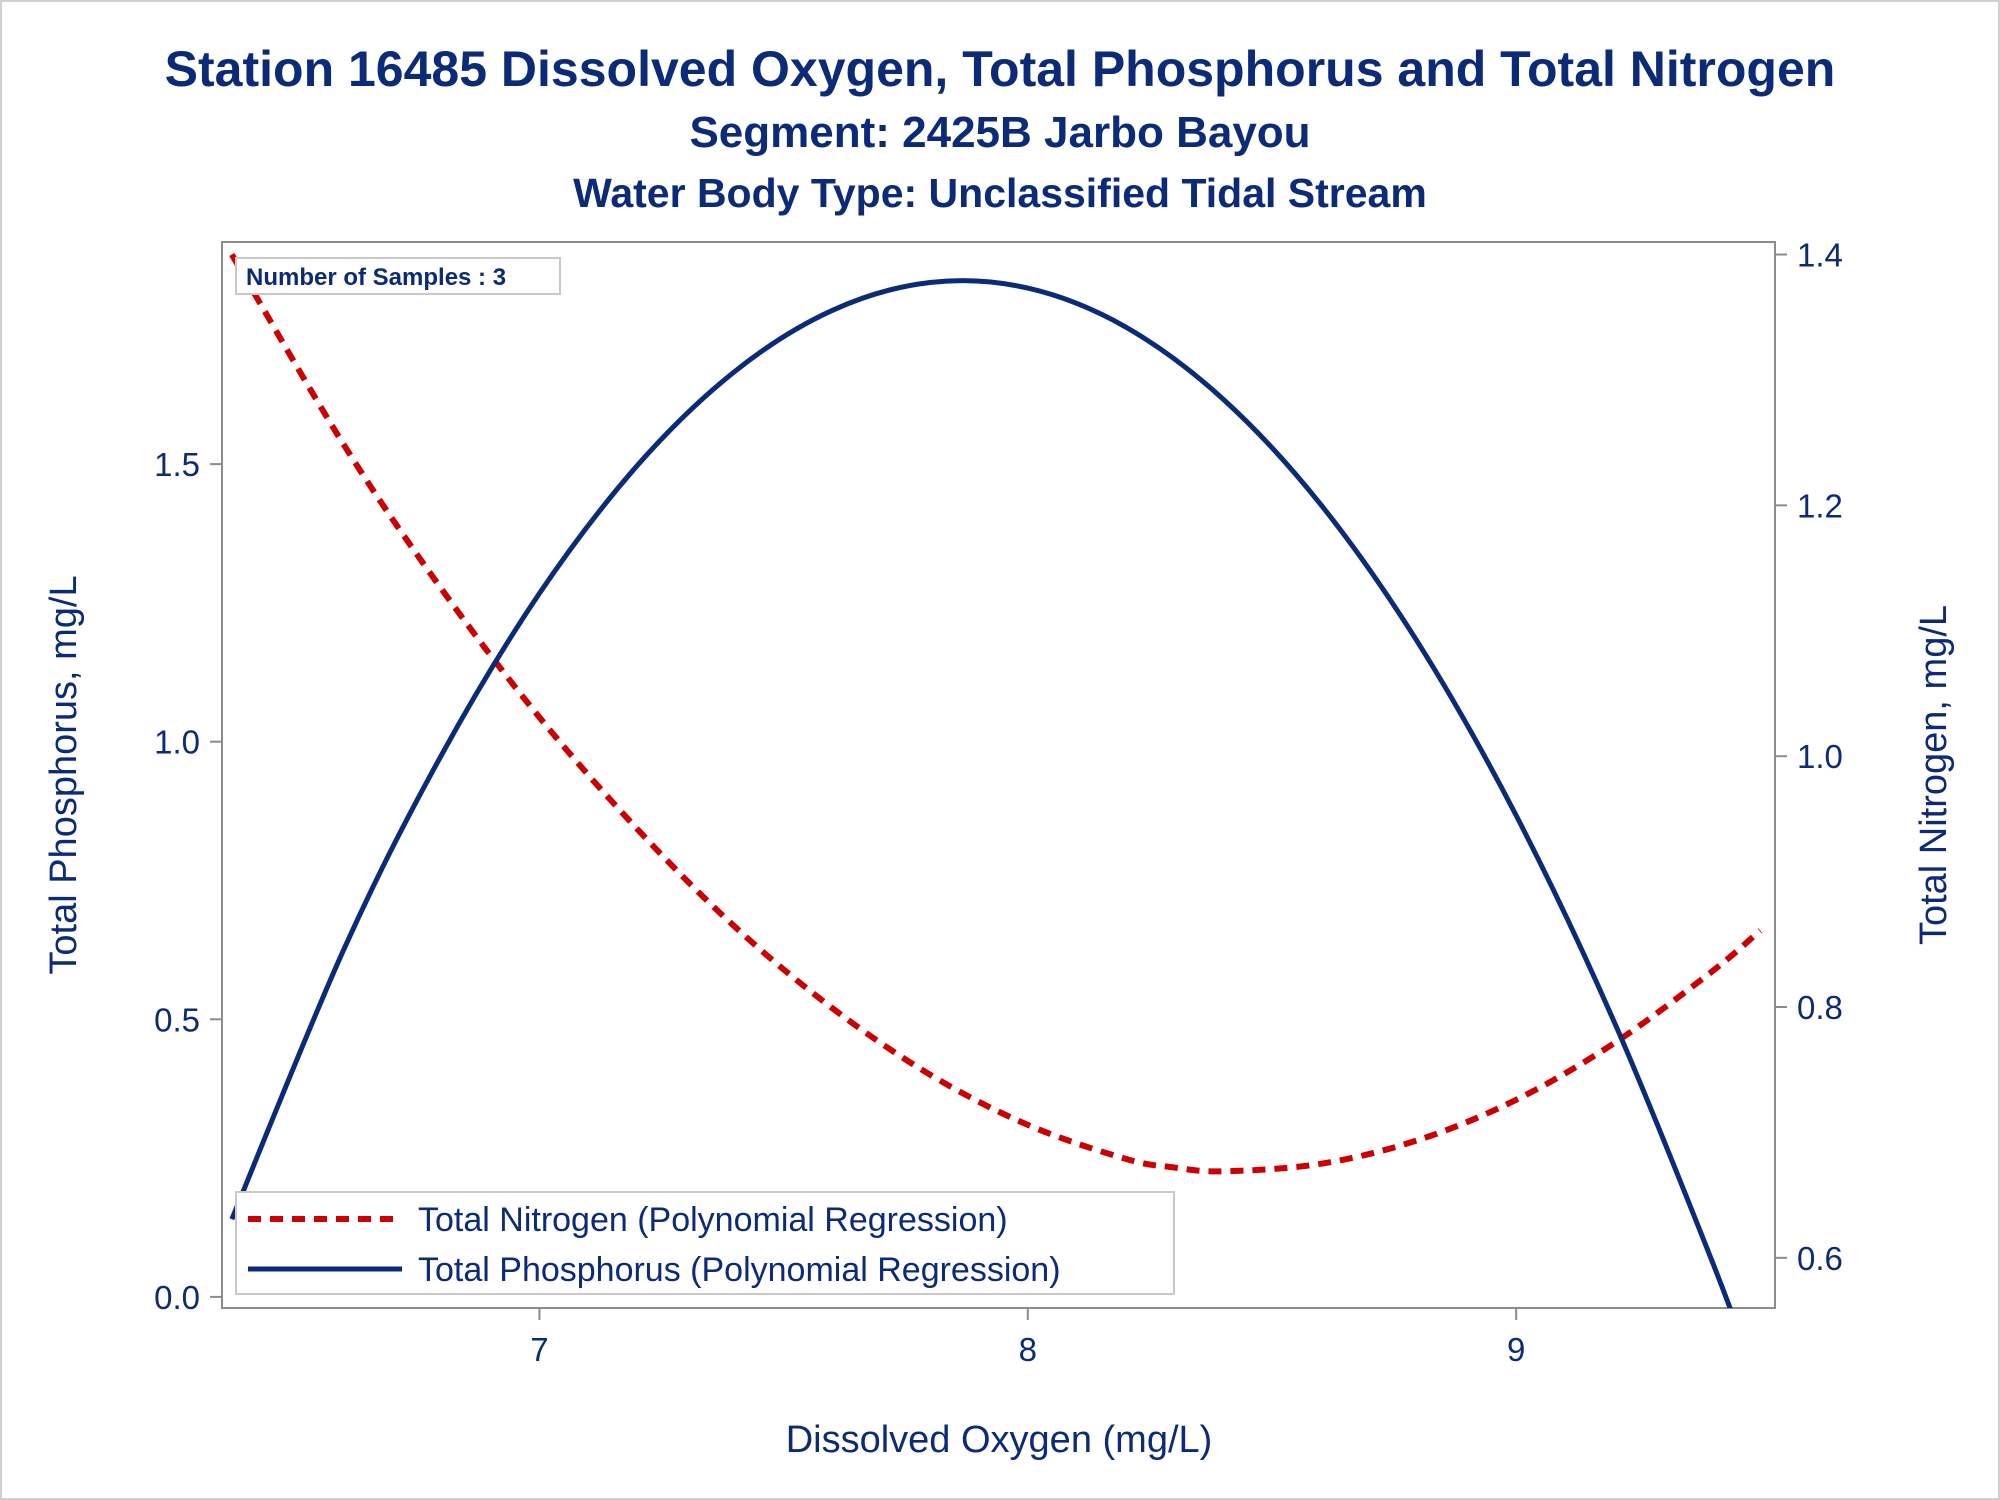 Image resolution: width=2000 pixels, height=1500 pixels. I want to click on legend-box, so click(705, 1243).